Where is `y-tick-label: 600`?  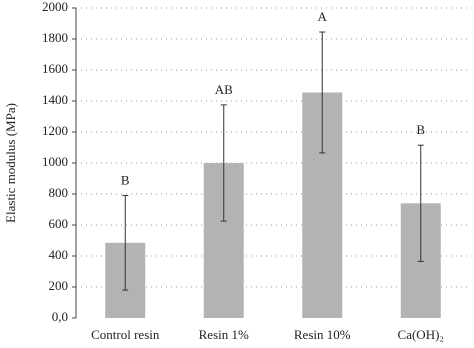 y-tick-label: 600 is located at coordinates (59, 223).